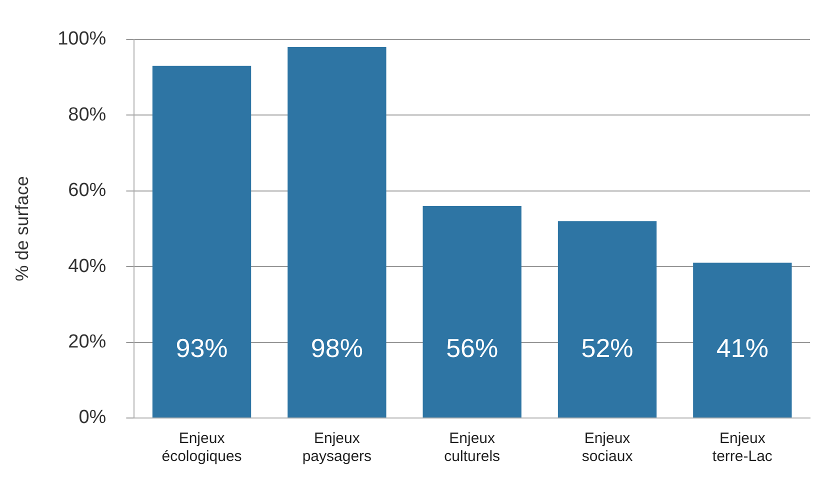 This screenshot has height=481, width=830. I want to click on x-tick-label: Enjeux culturels, so click(472, 448).